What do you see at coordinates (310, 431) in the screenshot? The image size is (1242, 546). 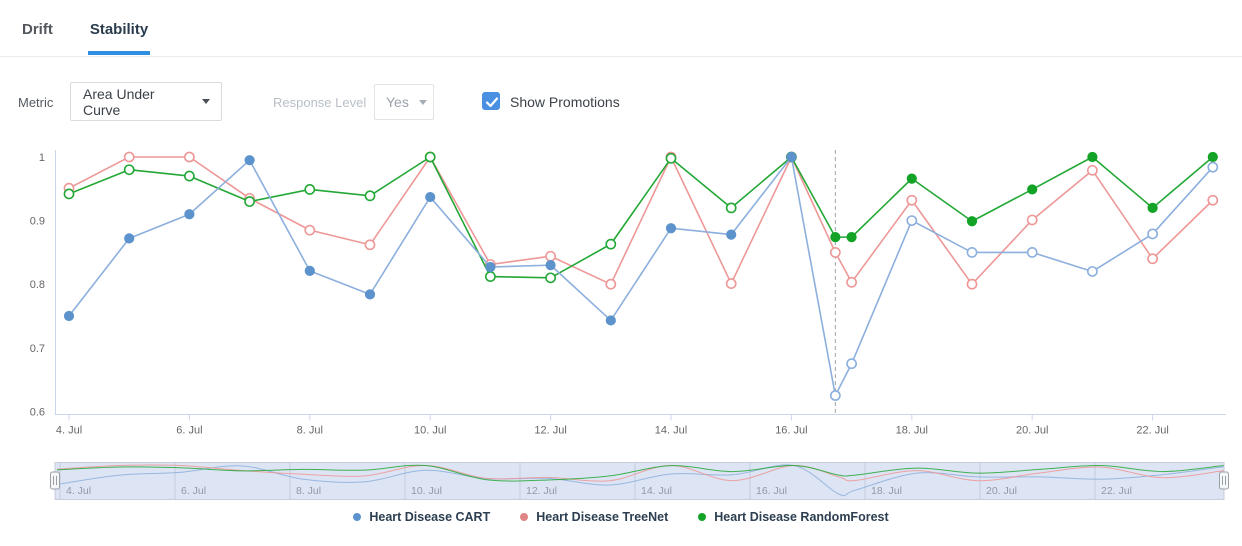 I see `x-axis-tick-label: 8. Jul` at bounding box center [310, 431].